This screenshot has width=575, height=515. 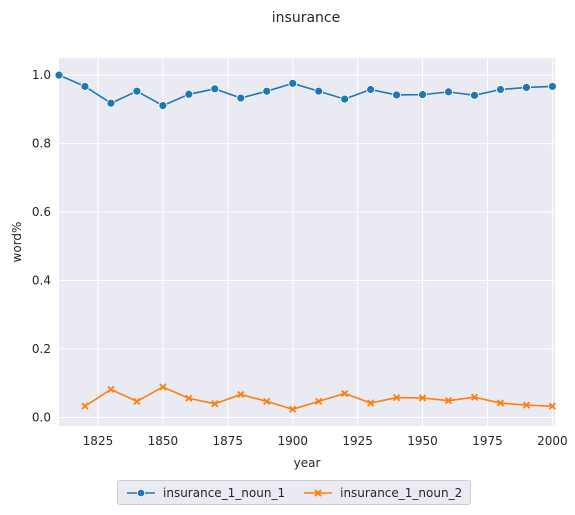 What do you see at coordinates (307, 463) in the screenshot?
I see `x-axis-label: year` at bounding box center [307, 463].